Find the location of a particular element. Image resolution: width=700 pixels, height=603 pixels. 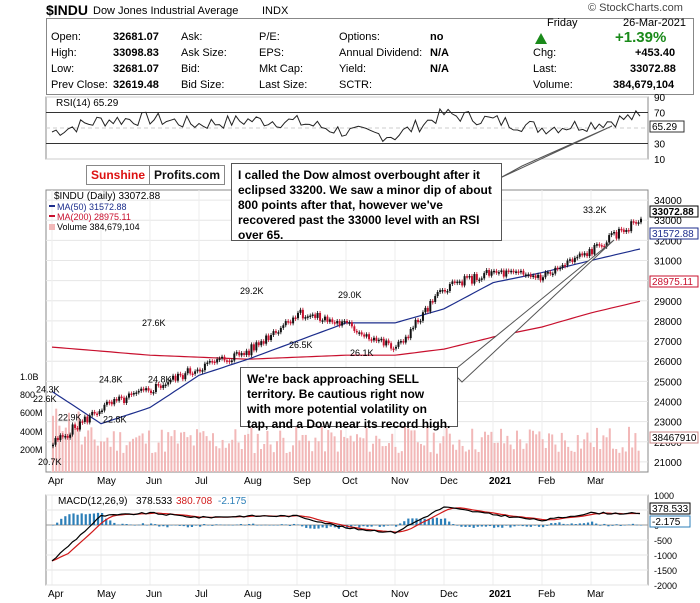

macd-legend-name: MACD(12,26,9) is located at coordinates (92, 501).